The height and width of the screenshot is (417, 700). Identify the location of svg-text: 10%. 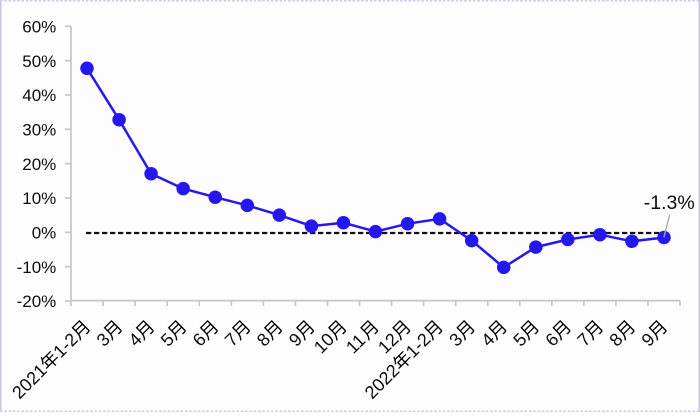
(39, 198).